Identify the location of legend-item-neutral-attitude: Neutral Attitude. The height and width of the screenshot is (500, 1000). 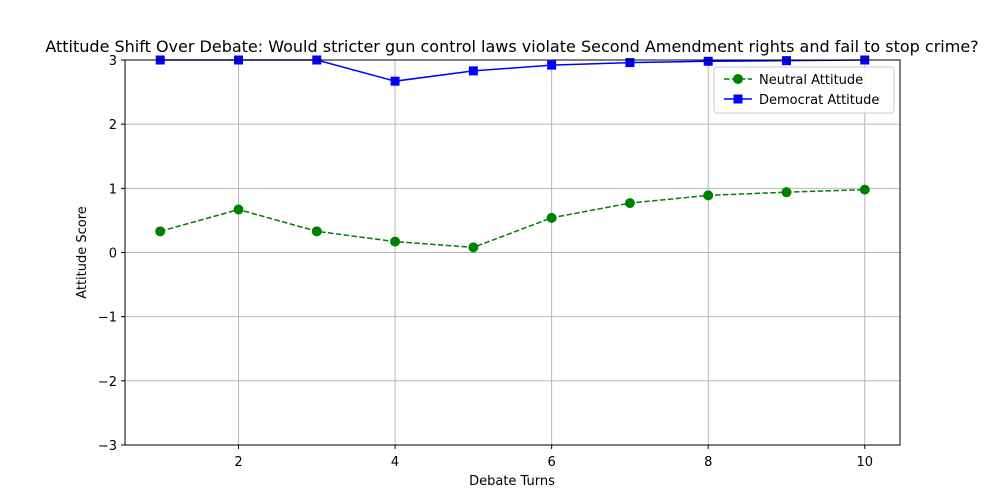
(793, 80).